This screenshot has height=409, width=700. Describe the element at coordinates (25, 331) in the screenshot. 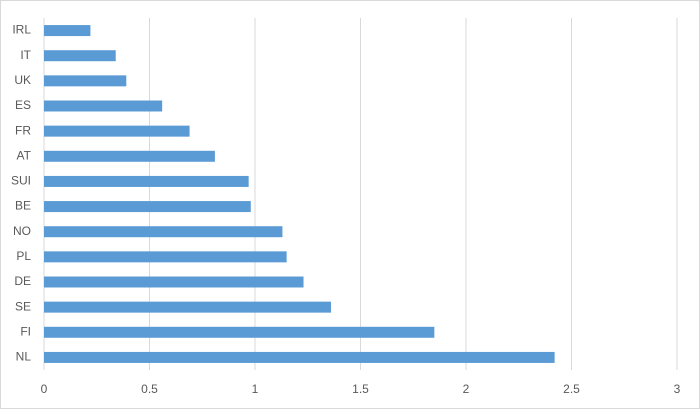

I see `y-tick-label: FI` at that location.